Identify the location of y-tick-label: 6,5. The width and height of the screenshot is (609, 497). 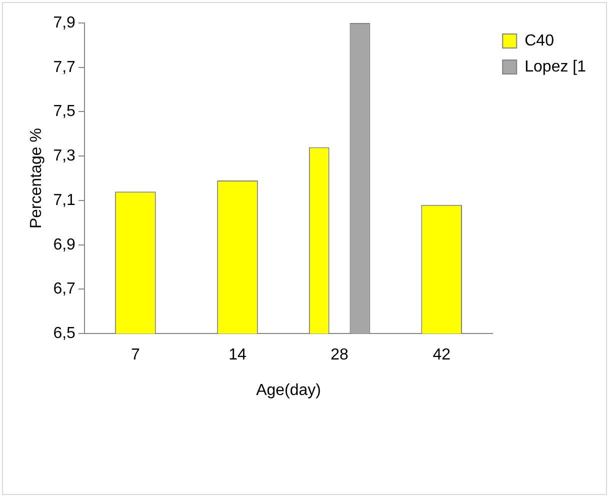
(64, 333).